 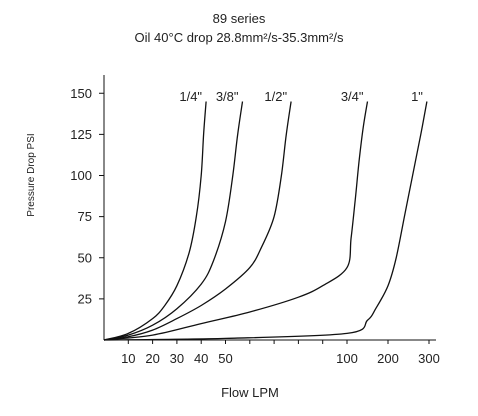 What do you see at coordinates (85, 216) in the screenshot?
I see `y-tick-label: 75` at bounding box center [85, 216].